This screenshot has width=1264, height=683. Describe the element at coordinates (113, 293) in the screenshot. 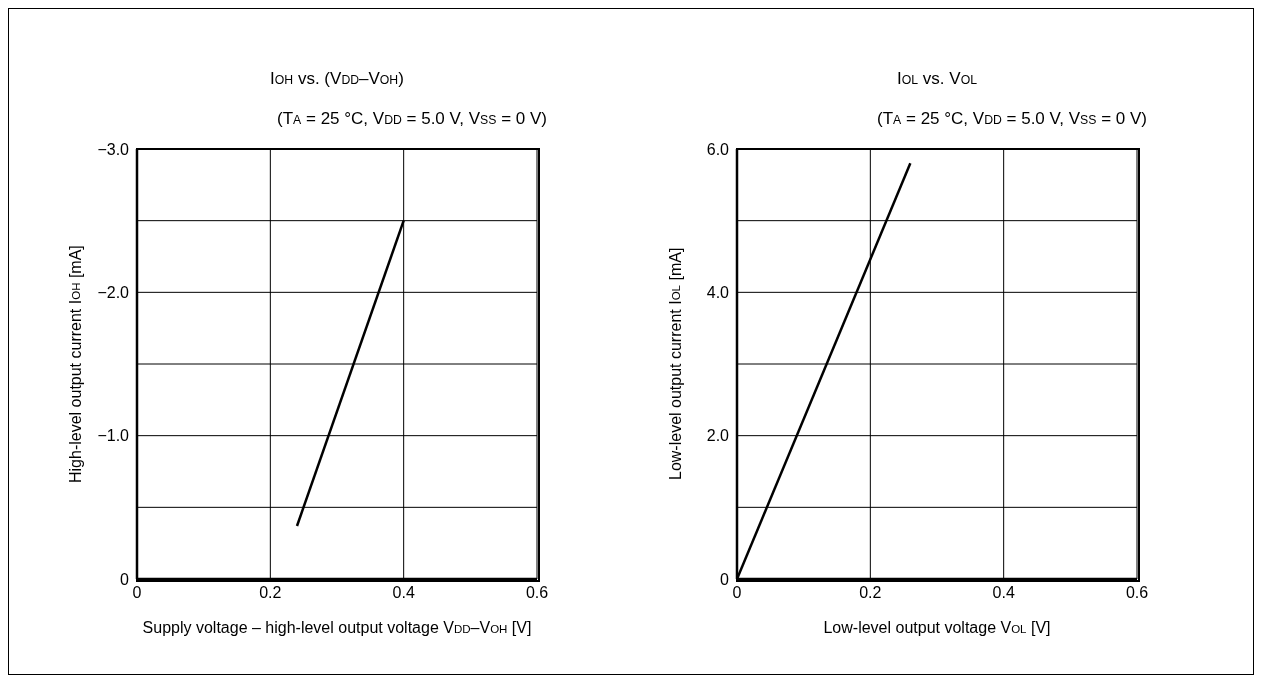

I see `y-tick-label: −2.0` at that location.